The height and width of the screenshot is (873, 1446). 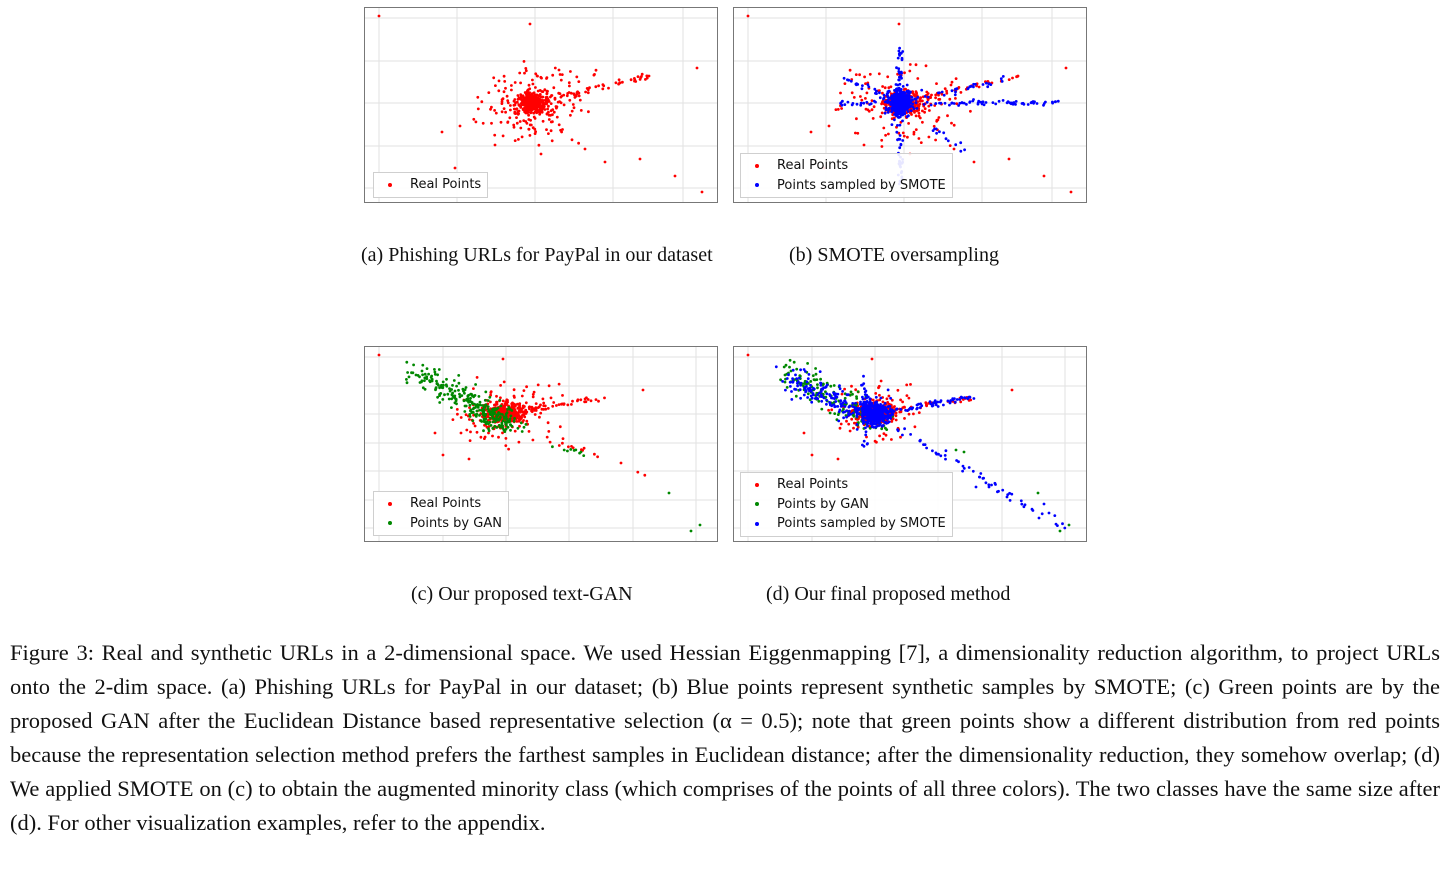 I want to click on legend-item-real: Real Points, so click(x=845, y=166).